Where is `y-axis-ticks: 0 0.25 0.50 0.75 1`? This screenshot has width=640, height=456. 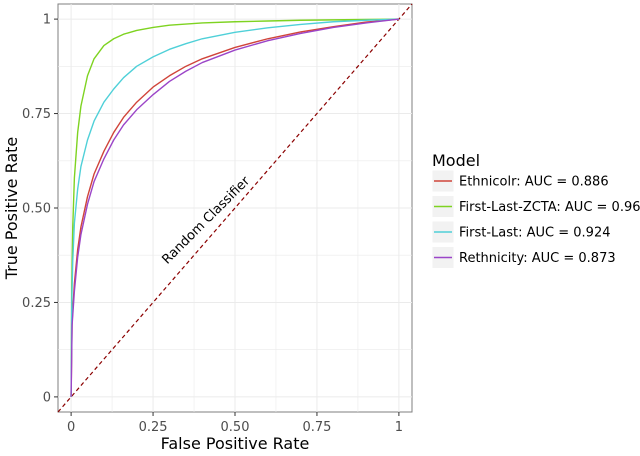 y-axis-ticks: 0 0.25 0.50 0.75 1 is located at coordinates (40, 209).